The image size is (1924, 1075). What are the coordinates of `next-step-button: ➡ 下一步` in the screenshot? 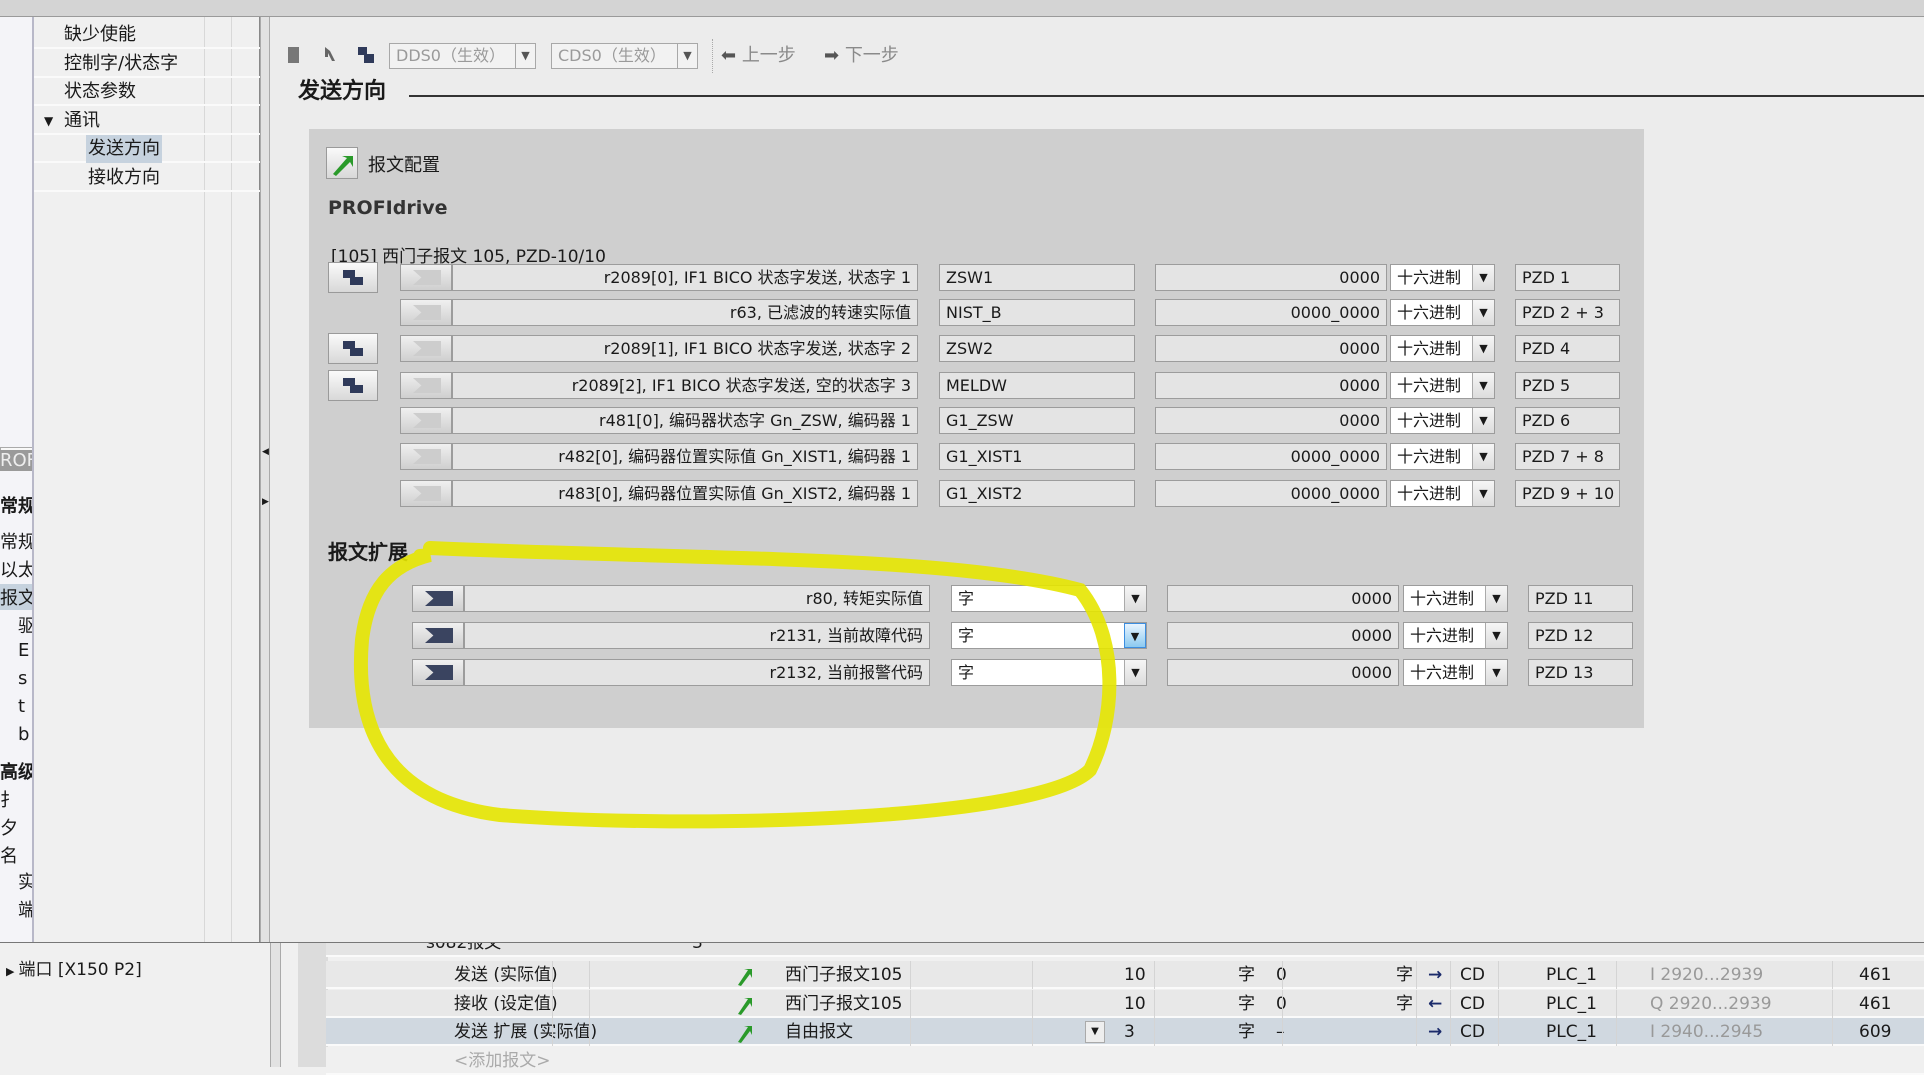 It's located at (861, 56).